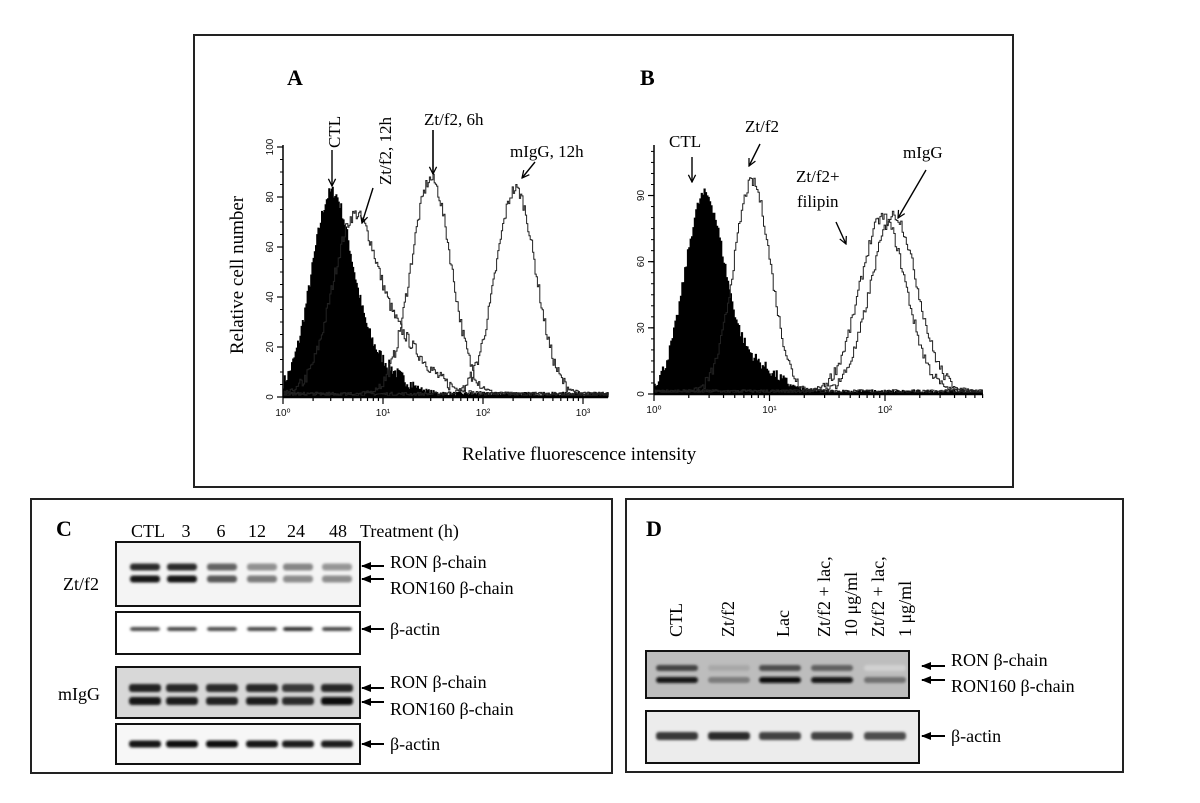  Describe the element at coordinates (641, 328) in the screenshot. I see `y-tick-label: 30` at that location.